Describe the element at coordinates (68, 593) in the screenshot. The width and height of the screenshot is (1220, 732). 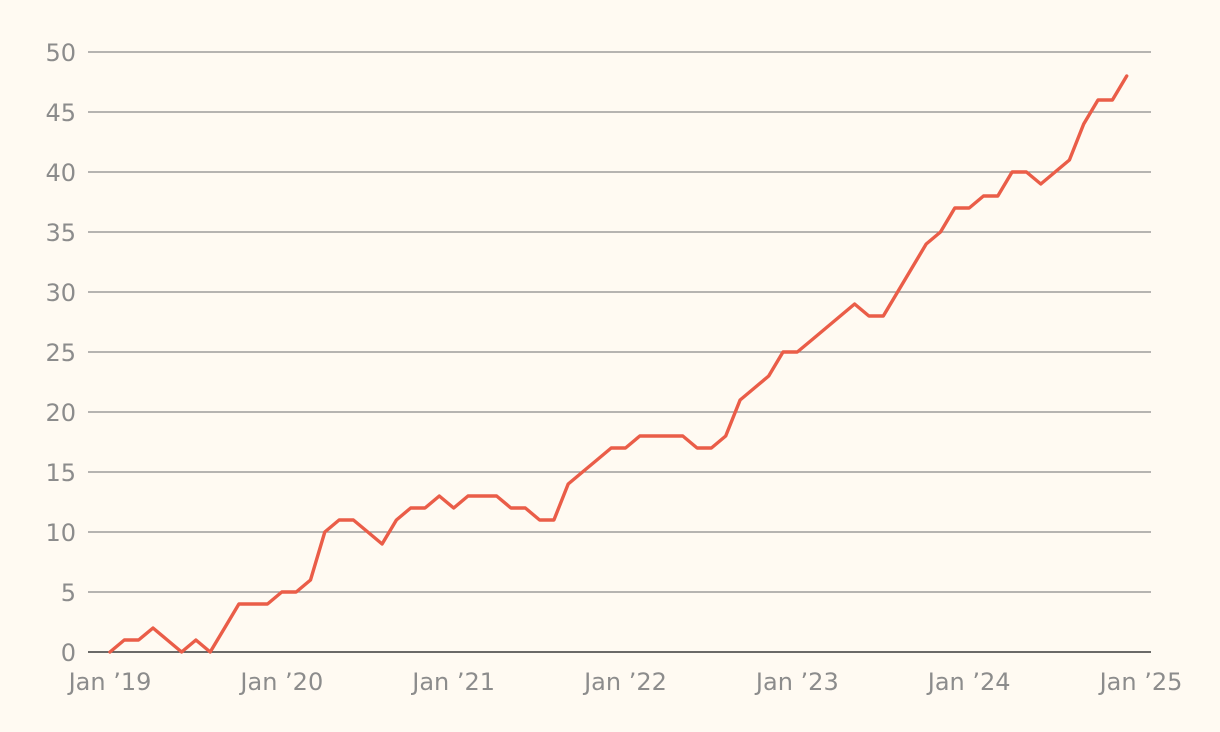
I see `y-tick-label-5: 5` at that location.